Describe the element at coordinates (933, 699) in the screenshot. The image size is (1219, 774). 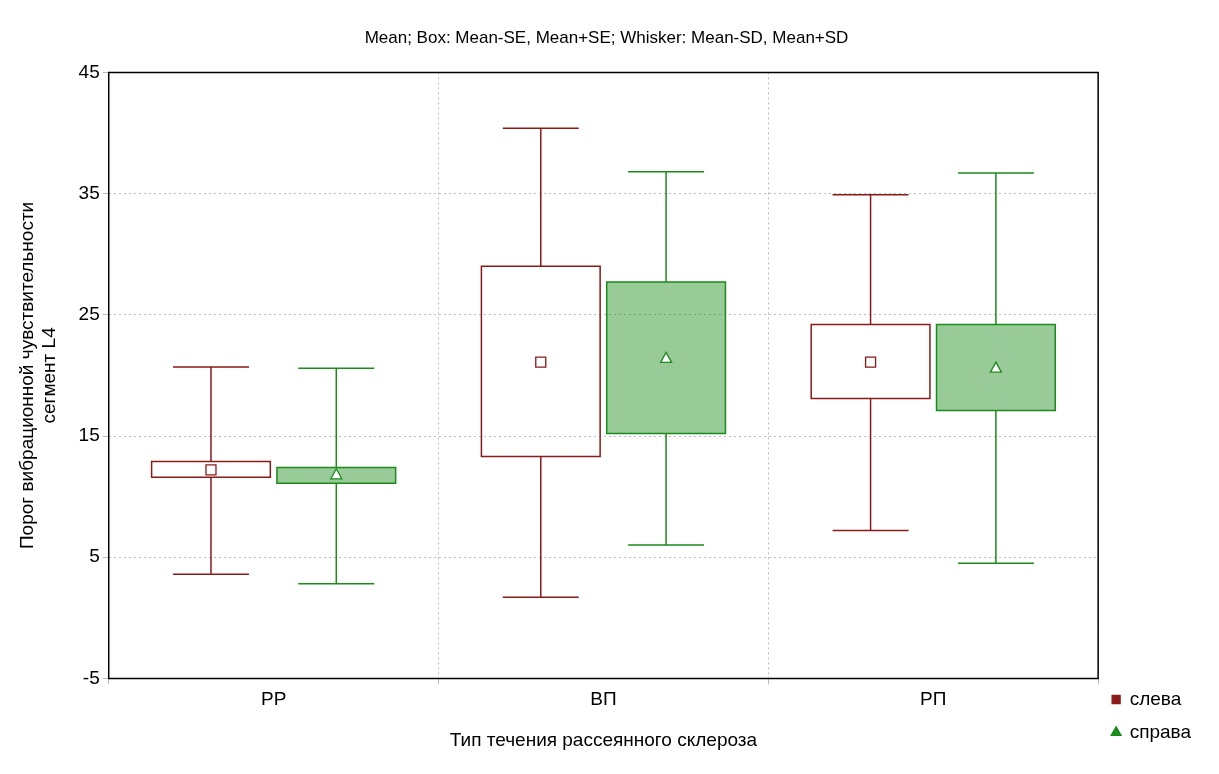
I see `x-tick-label: РП` at that location.